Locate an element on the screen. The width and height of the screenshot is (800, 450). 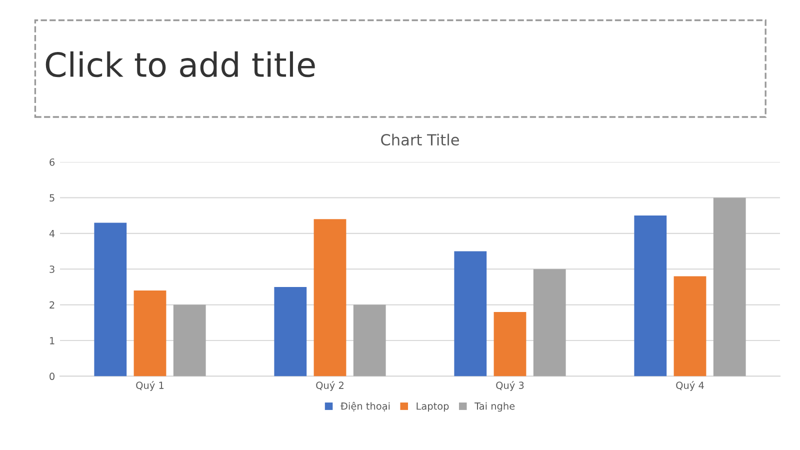
y-tick-label: 1 is located at coordinates (52, 340).